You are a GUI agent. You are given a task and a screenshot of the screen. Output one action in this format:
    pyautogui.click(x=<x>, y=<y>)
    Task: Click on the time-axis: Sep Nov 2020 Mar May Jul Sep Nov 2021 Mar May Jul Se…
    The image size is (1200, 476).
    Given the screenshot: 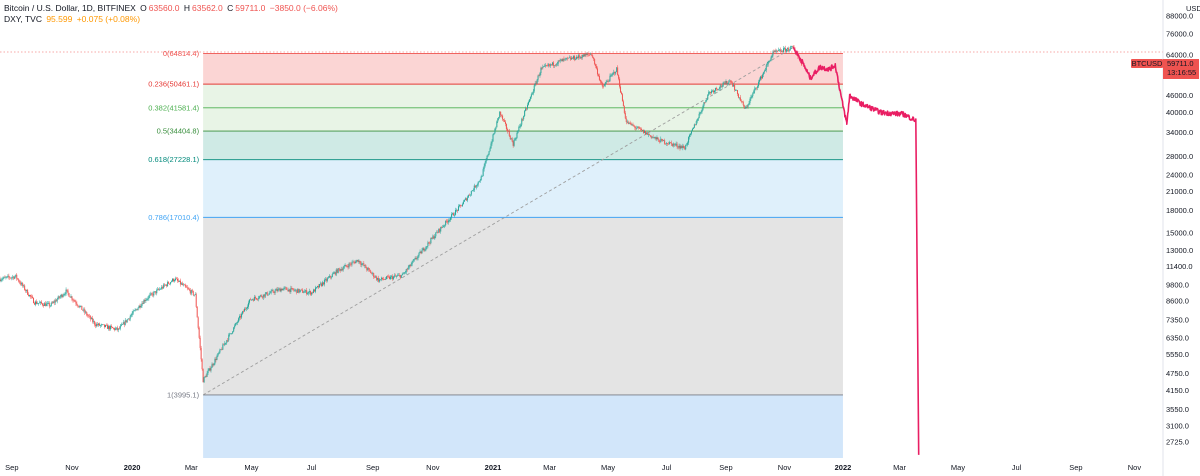 What is the action you would take?
    pyautogui.click(x=600, y=467)
    